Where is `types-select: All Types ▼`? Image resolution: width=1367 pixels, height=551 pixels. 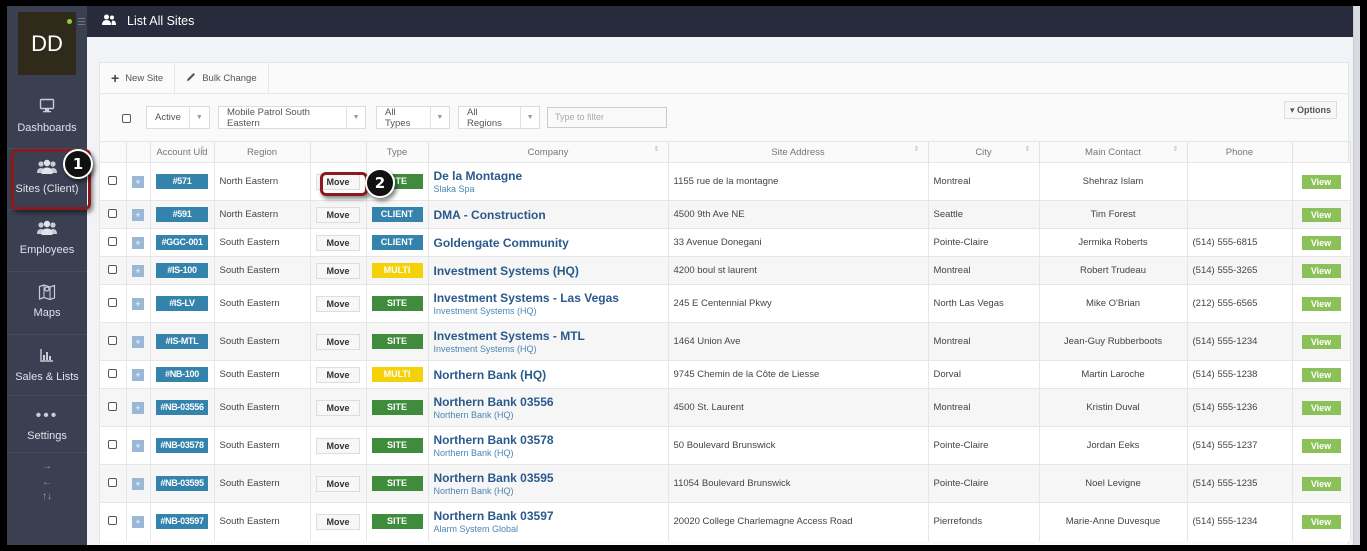 types-select: All Types ▼ is located at coordinates (413, 117).